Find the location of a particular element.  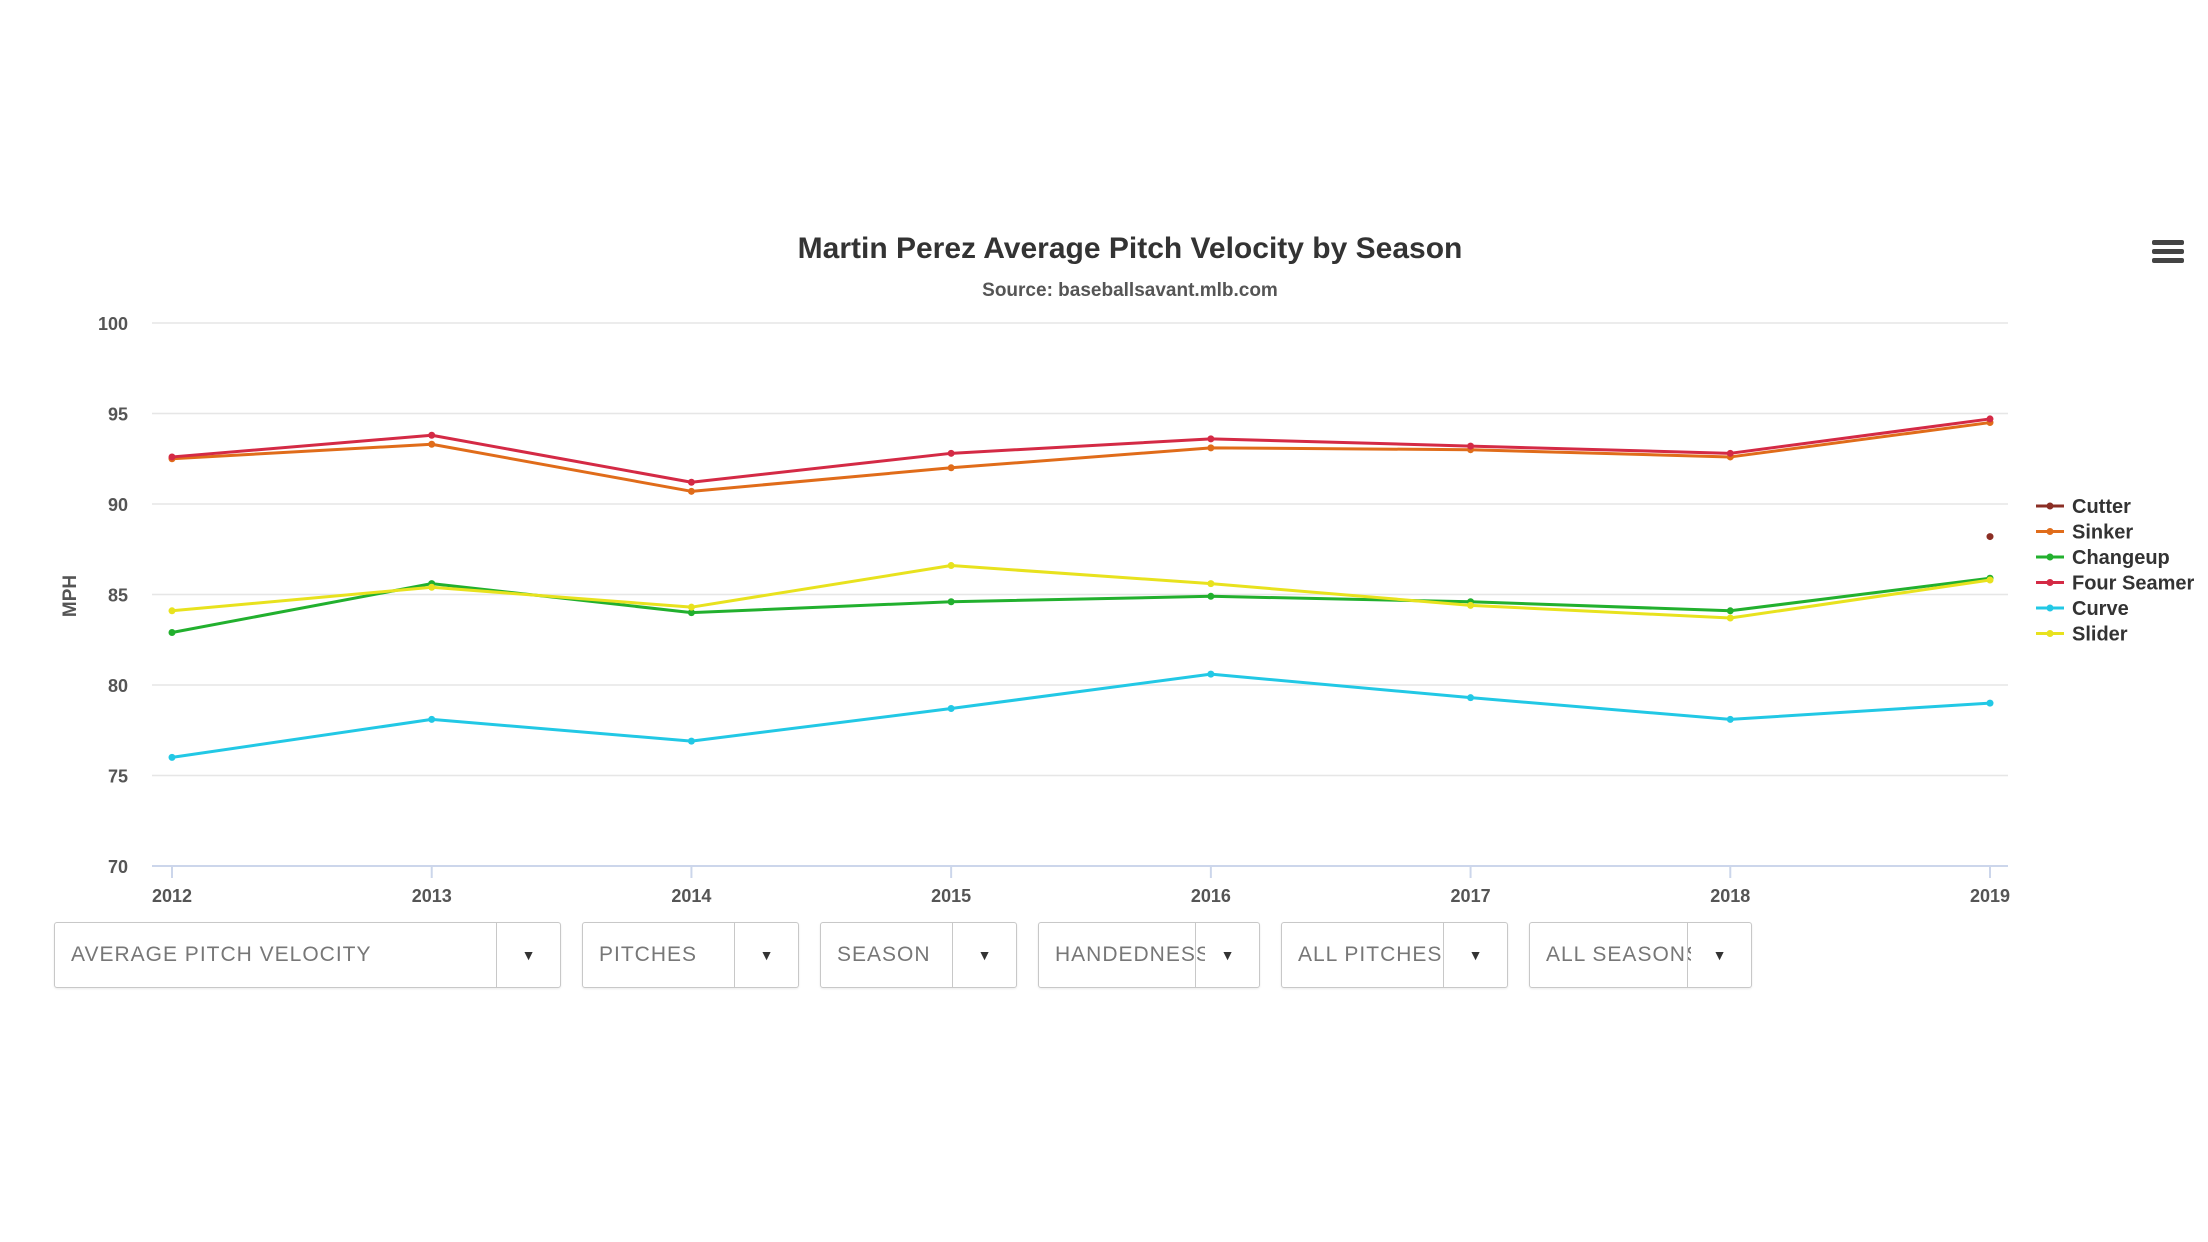

legend-label: Cutter is located at coordinates (2101, 507).